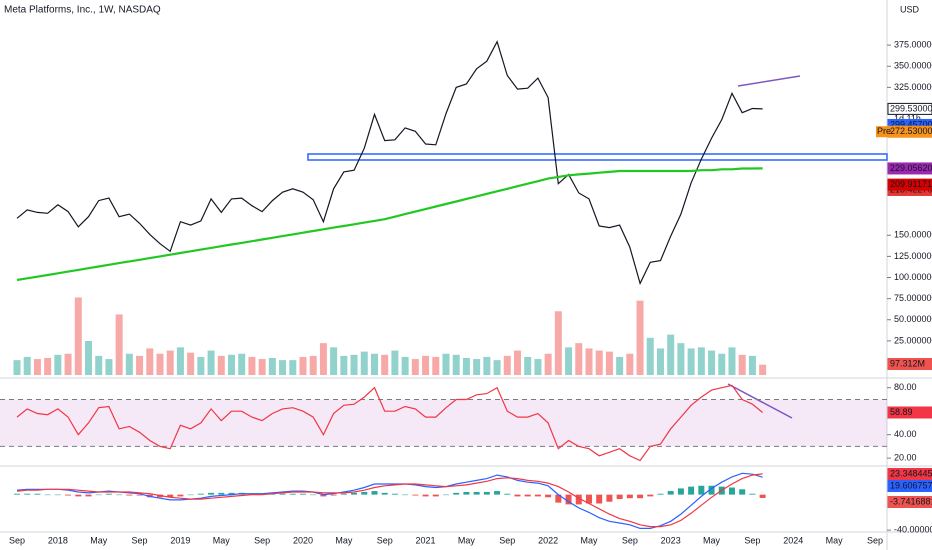 Image resolution: width=932 pixels, height=550 pixels. What do you see at coordinates (911, 168) in the screenshot?
I see `price-badge-label: 229.0562000` at bounding box center [911, 168].